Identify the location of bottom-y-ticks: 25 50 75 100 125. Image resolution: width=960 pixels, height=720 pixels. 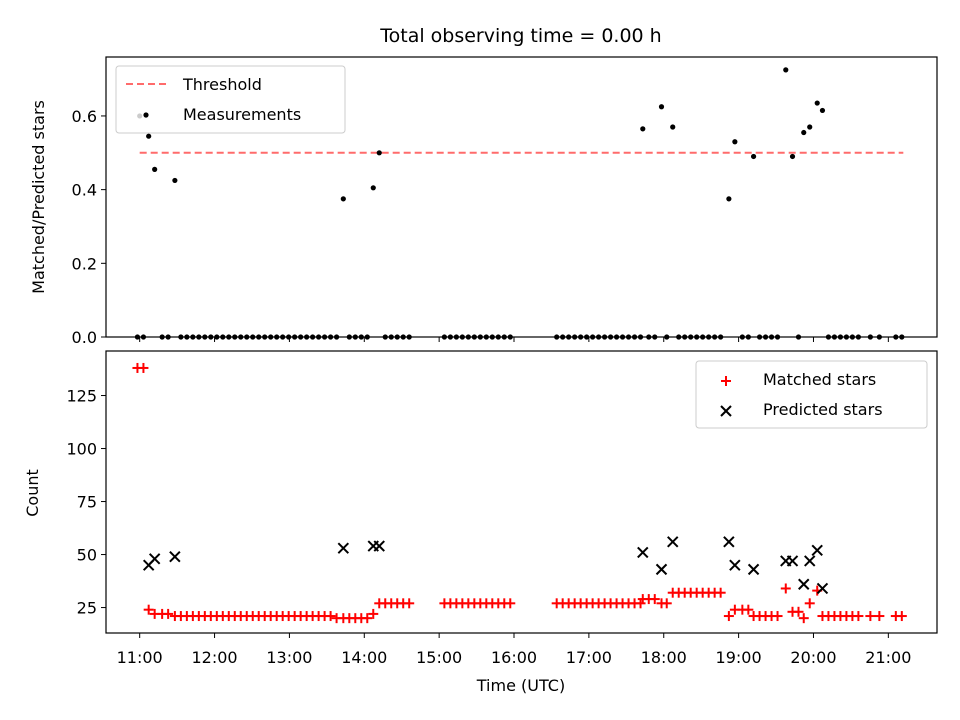
(86, 502).